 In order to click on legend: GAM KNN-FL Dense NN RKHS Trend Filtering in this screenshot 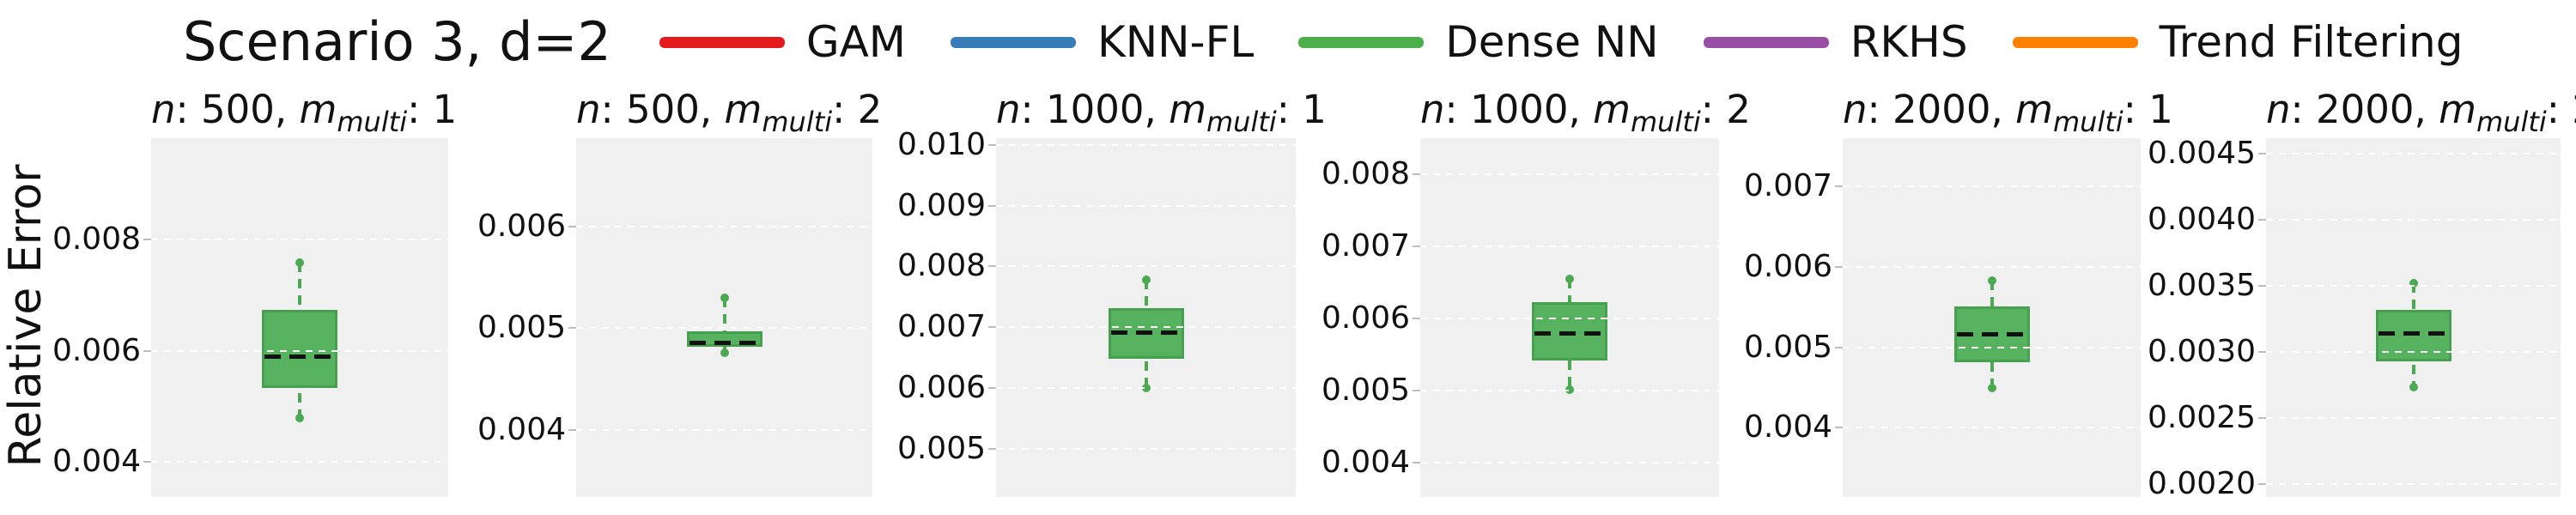, I will do `click(1561, 42)`.